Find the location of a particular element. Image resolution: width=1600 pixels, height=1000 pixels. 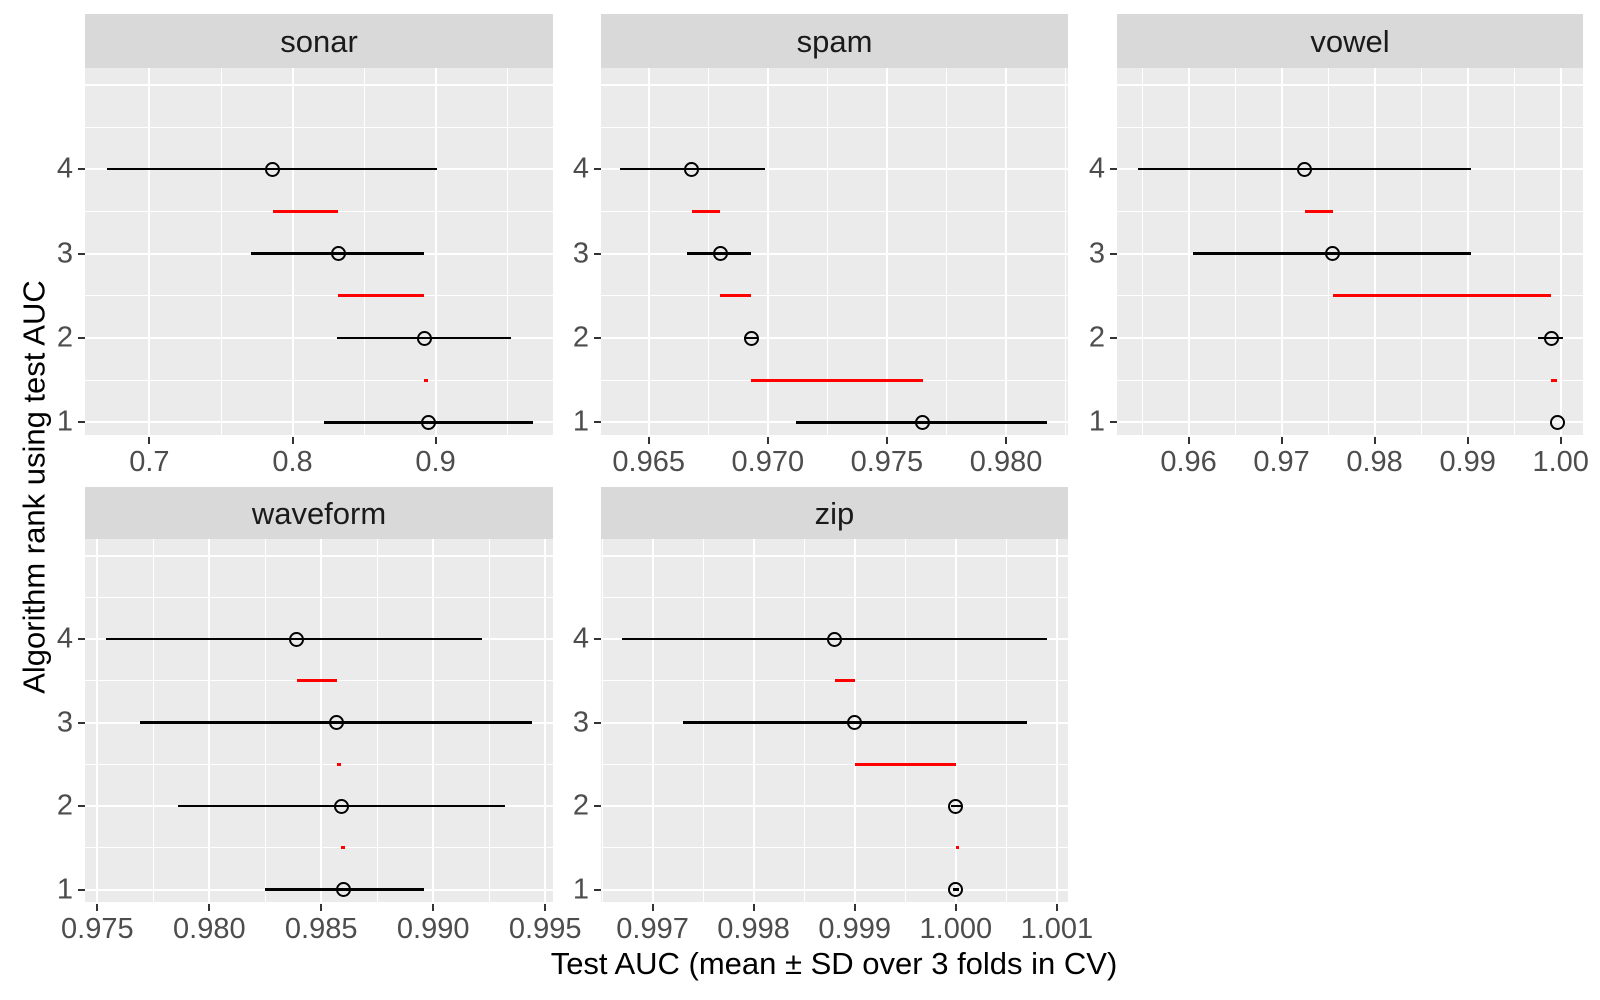

x-tick-label: 0.980 is located at coordinates (209, 929).